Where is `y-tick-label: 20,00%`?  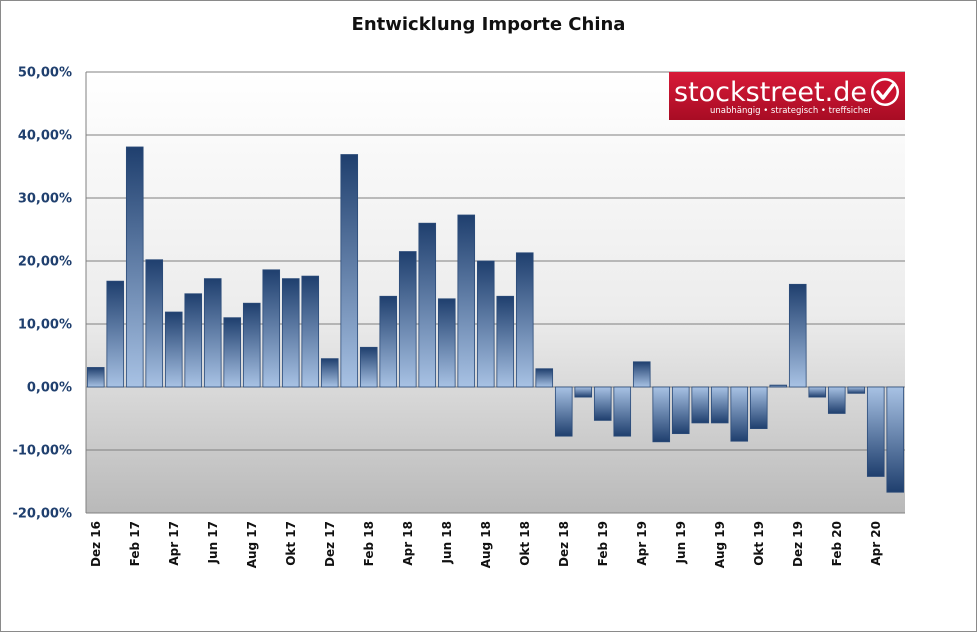
y-tick-label: 20,00% is located at coordinates (45, 262).